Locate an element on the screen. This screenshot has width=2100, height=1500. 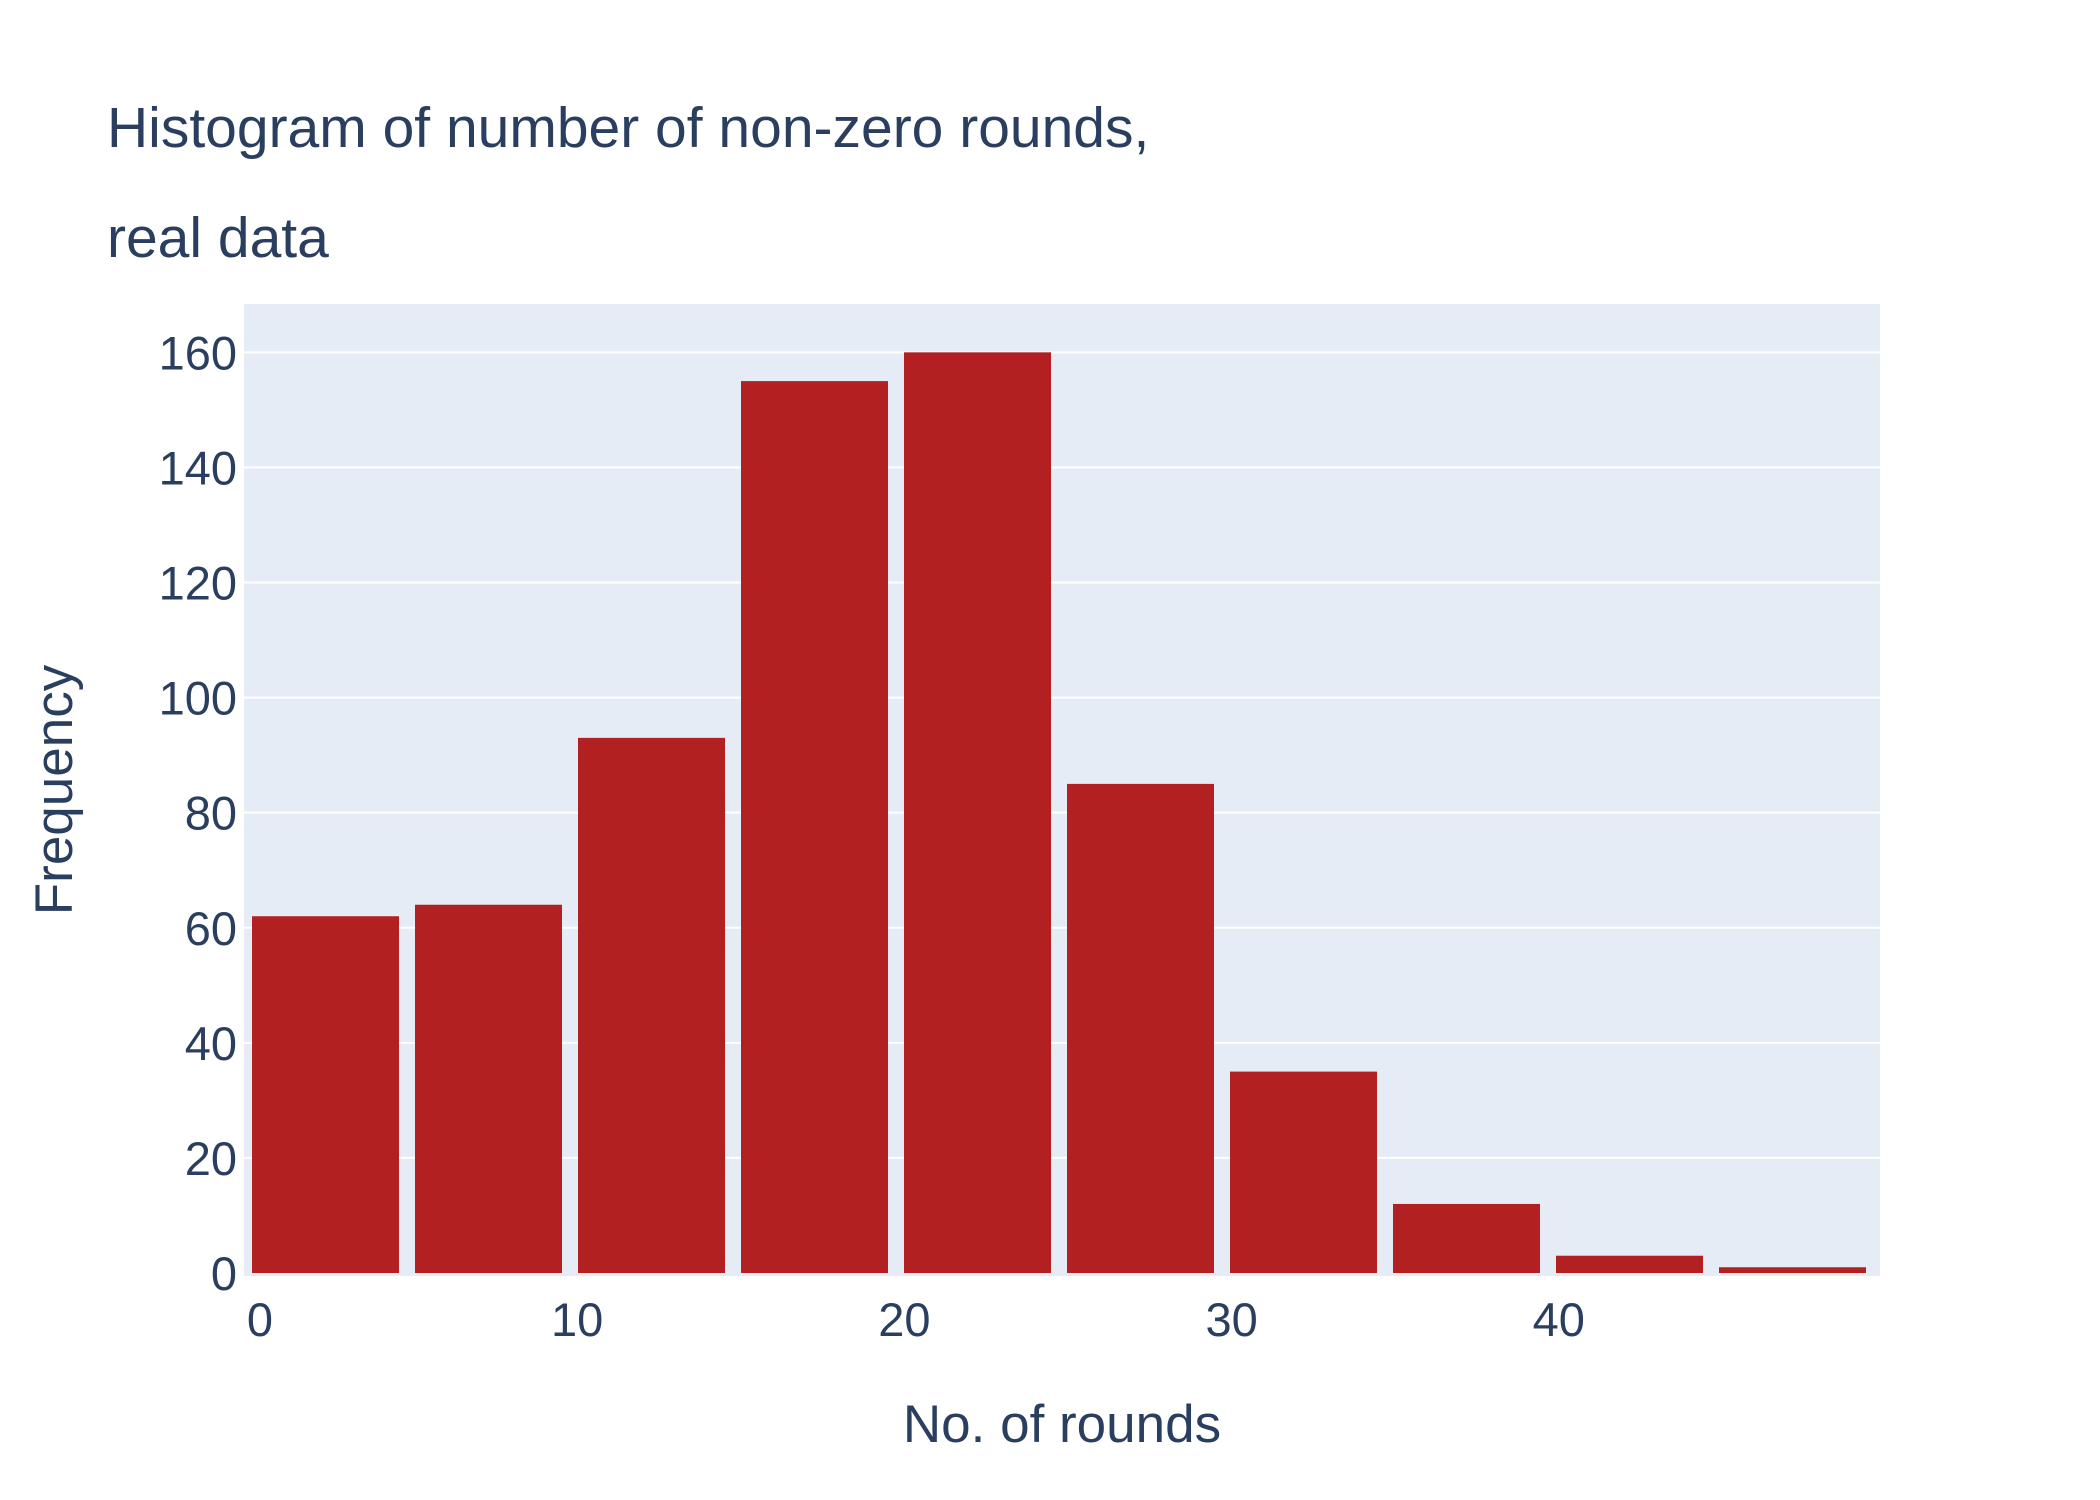
y-tick-label-140: 140 is located at coordinates (198, 467).